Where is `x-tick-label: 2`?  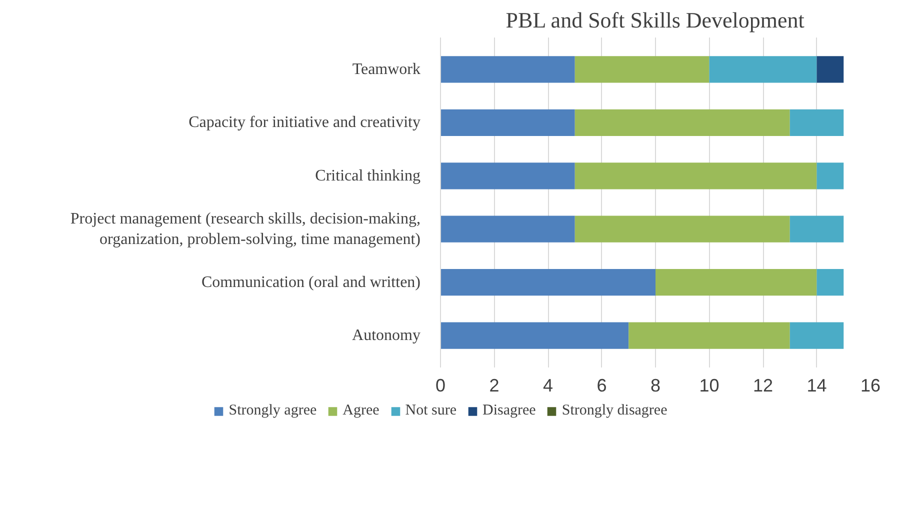 x-tick-label: 2 is located at coordinates (494, 386).